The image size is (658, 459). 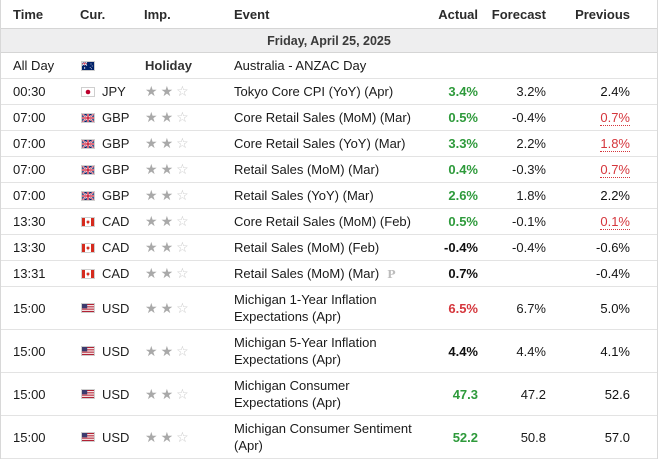 What do you see at coordinates (88, 437) in the screenshot?
I see `usa-flag-icon` at bounding box center [88, 437].